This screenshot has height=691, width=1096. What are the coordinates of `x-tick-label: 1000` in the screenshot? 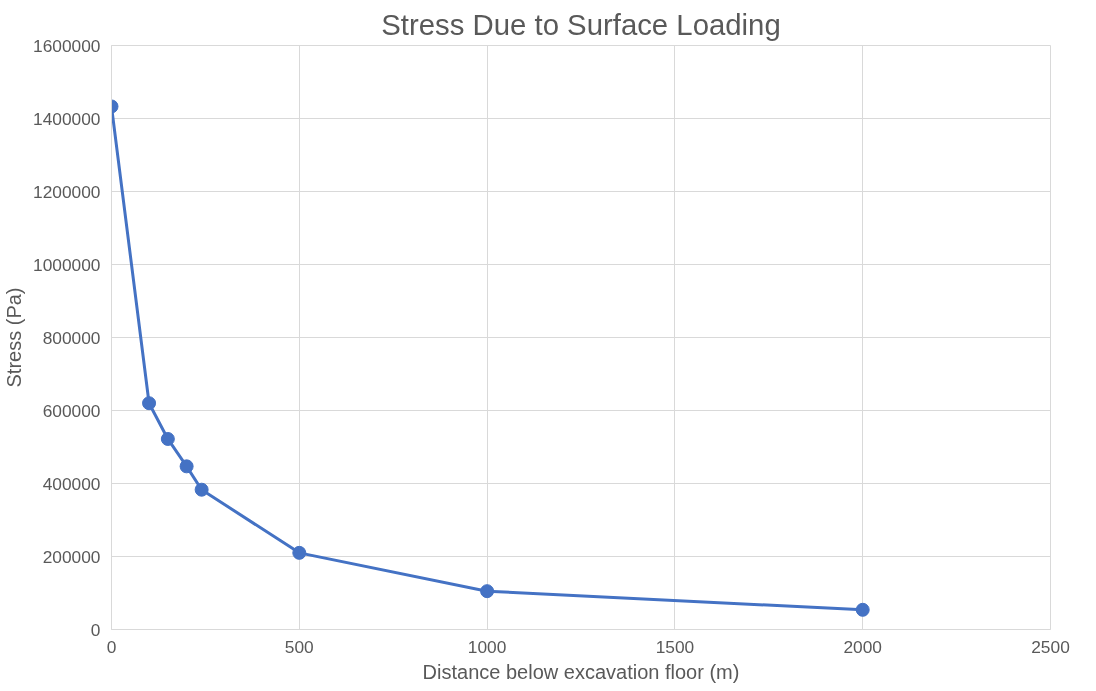 It's located at (487, 646).